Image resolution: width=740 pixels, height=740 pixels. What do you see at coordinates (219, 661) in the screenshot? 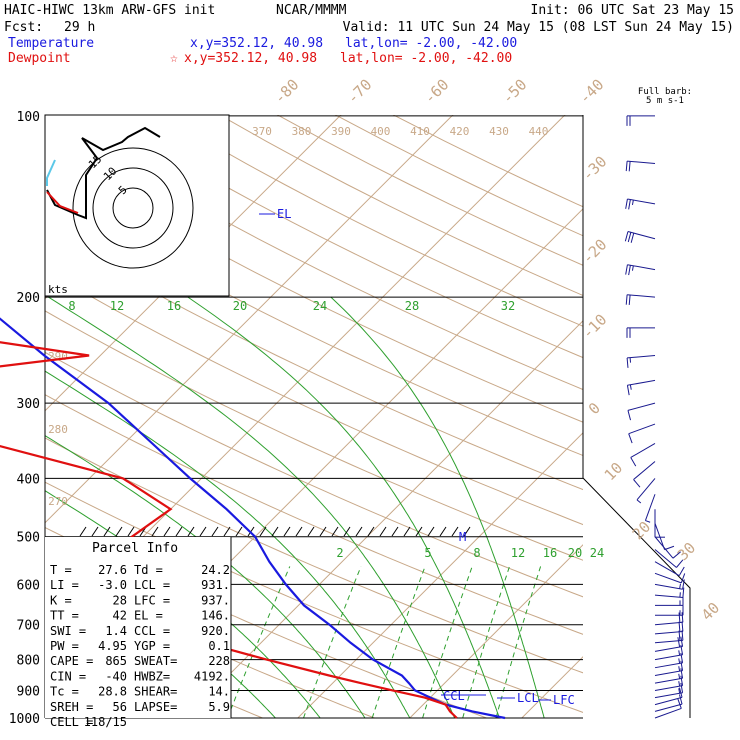
I see `parcel-cell: 228` at bounding box center [219, 661].